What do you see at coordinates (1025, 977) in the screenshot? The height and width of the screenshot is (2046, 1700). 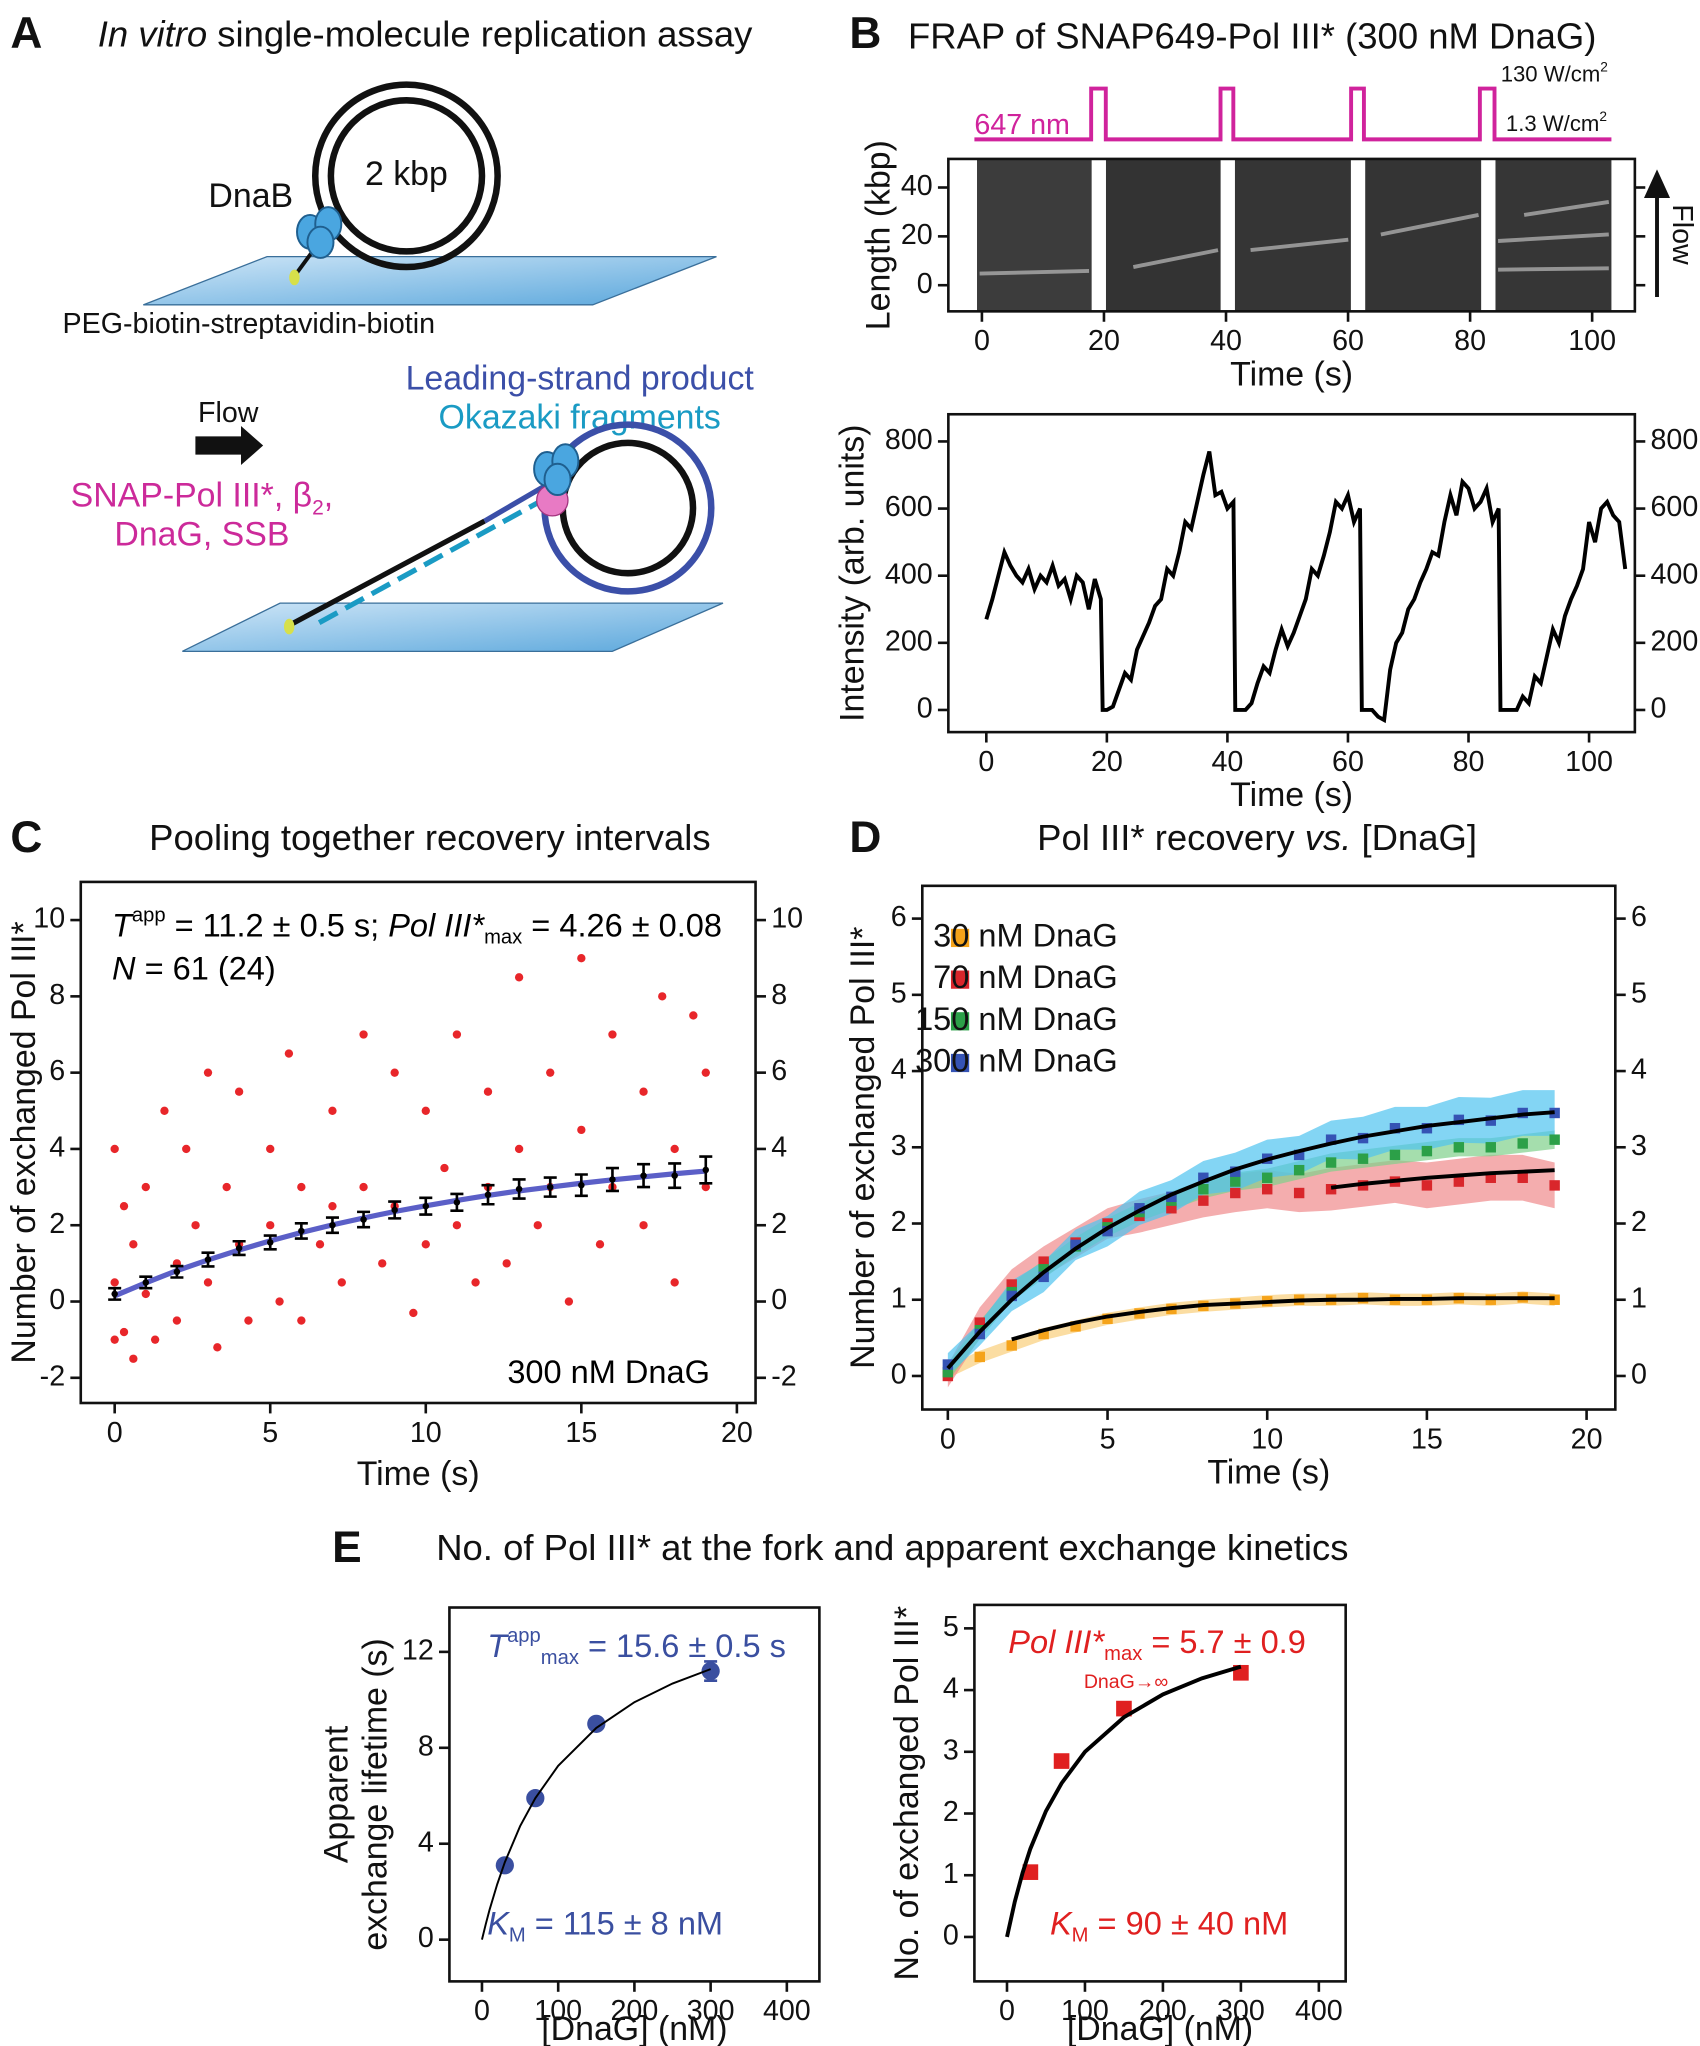 I see `legend-label: 70 nM DnaG` at bounding box center [1025, 977].